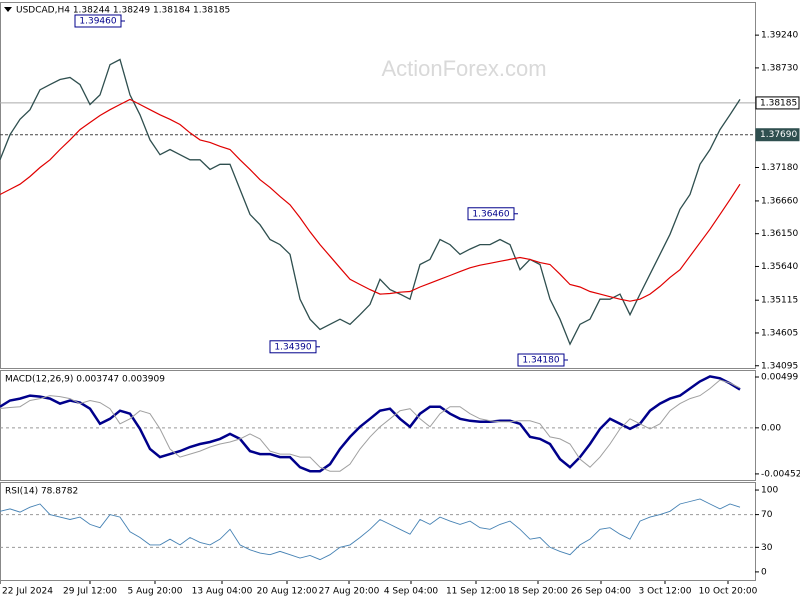 The image size is (800, 600). Describe the element at coordinates (222, 592) in the screenshot. I see `x-tick-label: 13 Aug 04:00` at that location.